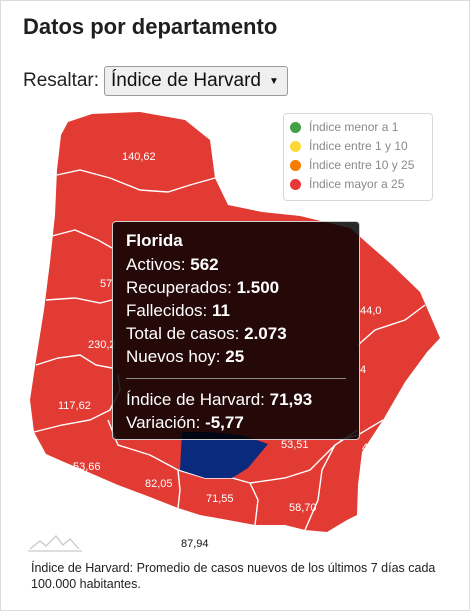 This screenshot has height=611, width=470. Describe the element at coordinates (295, 445) in the screenshot. I see `dept-label: 53,51` at that location.